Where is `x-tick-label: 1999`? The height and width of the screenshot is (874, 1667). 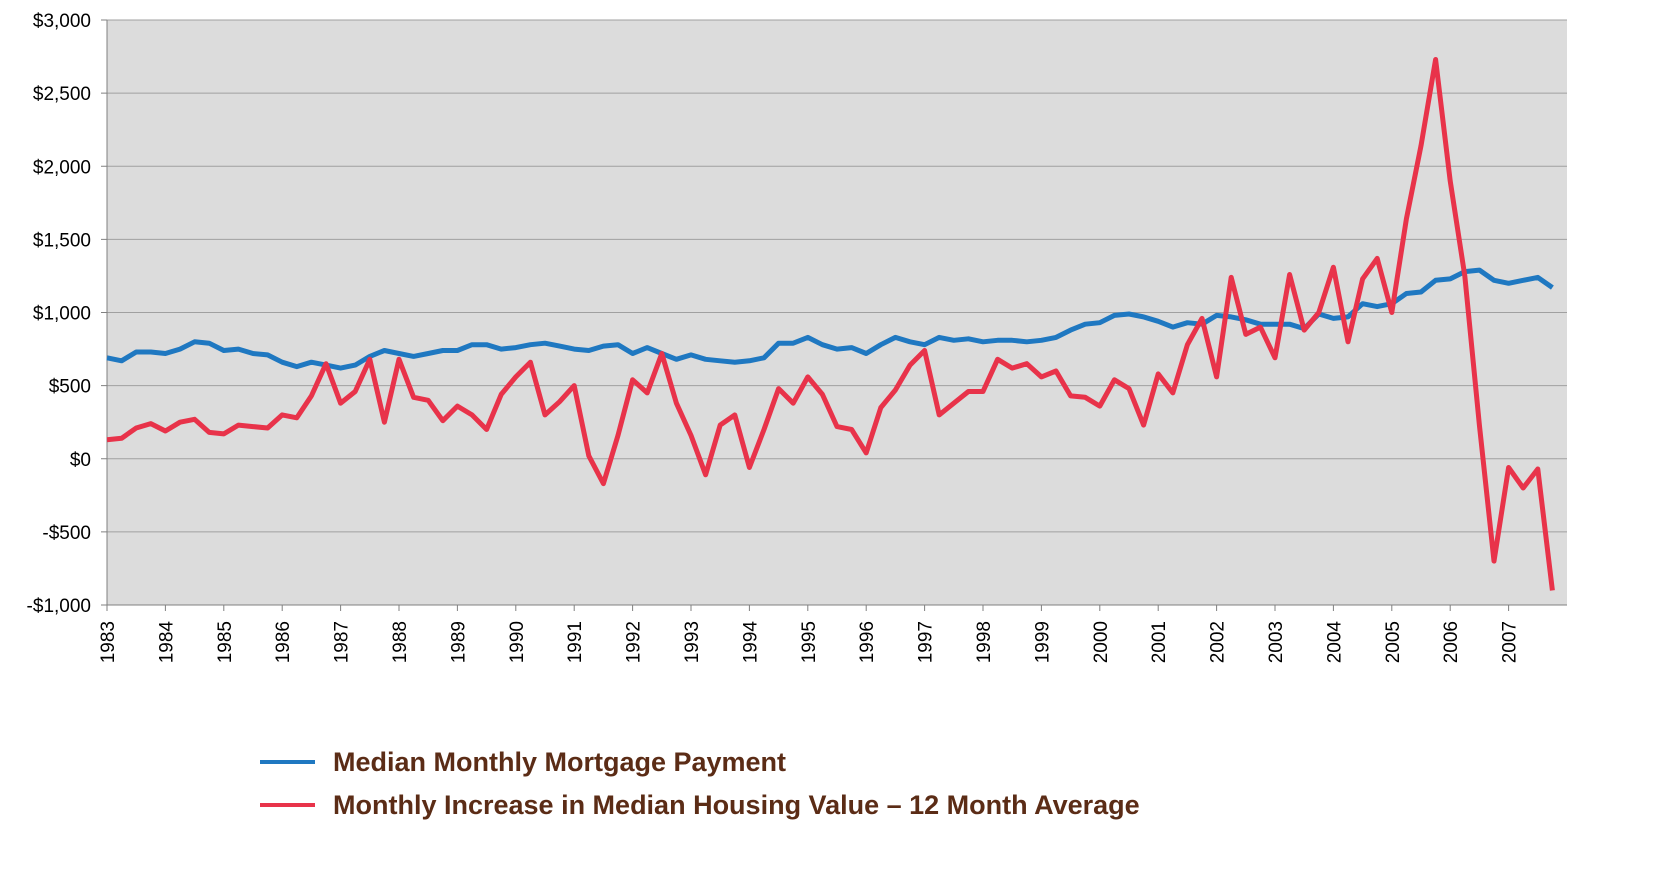 x-tick-label: 1999 is located at coordinates (1042, 642).